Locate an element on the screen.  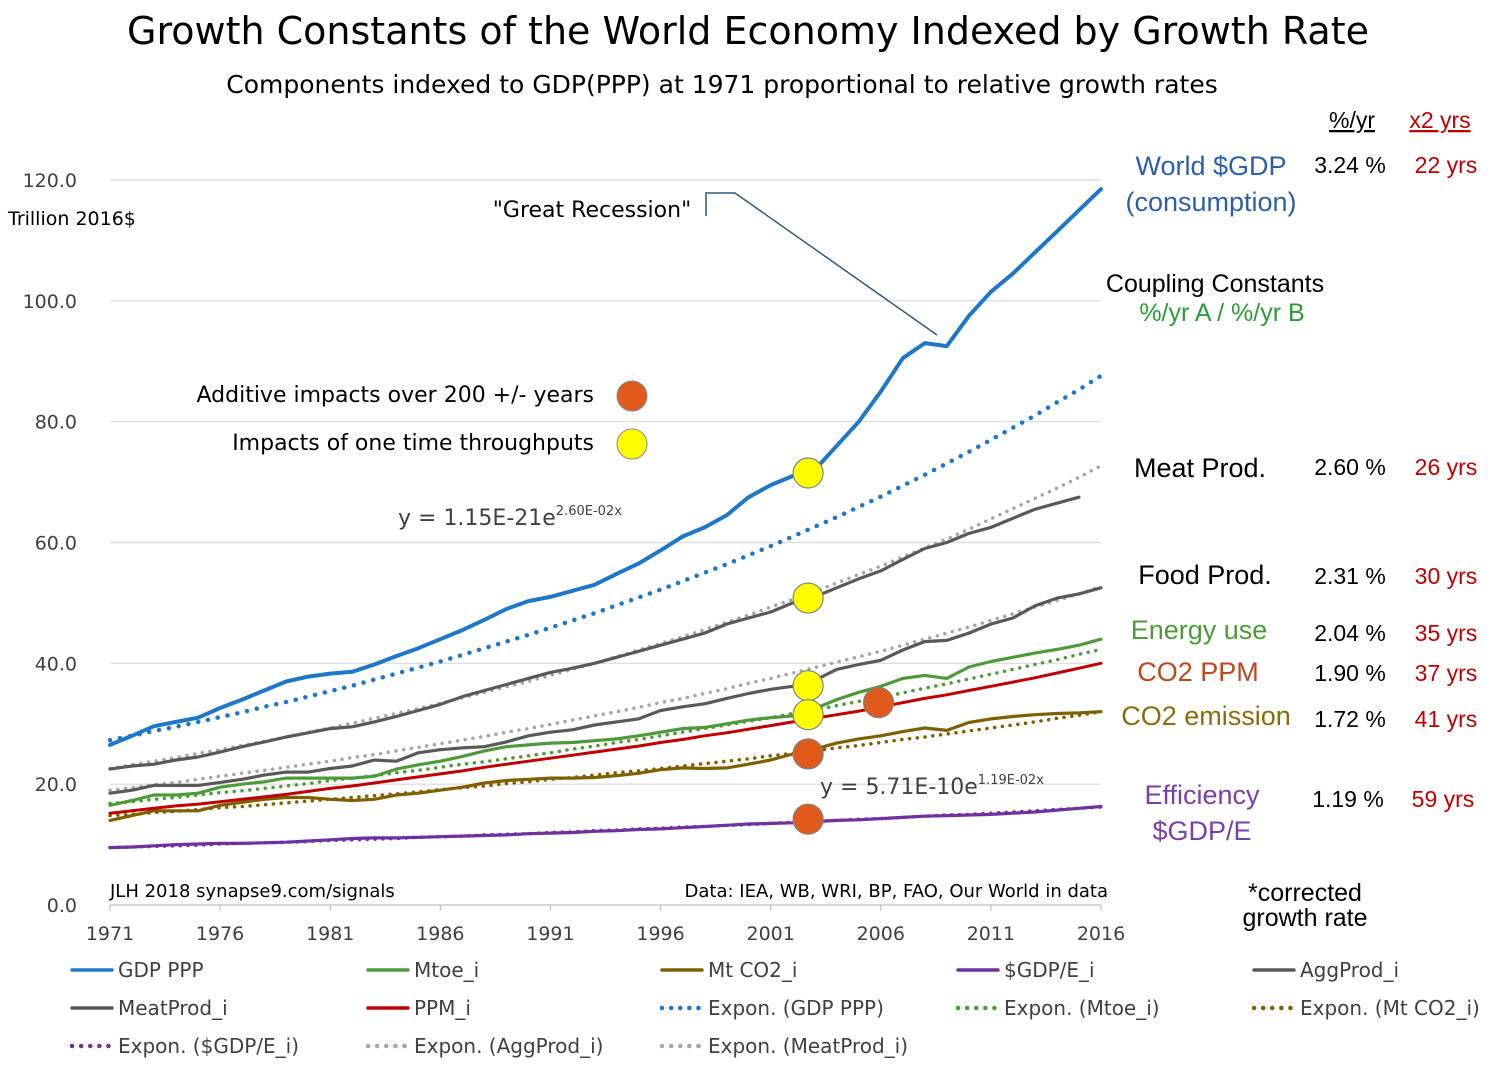
onetime-impacts-label: Impacts of one time throughputs is located at coordinates (413, 443).